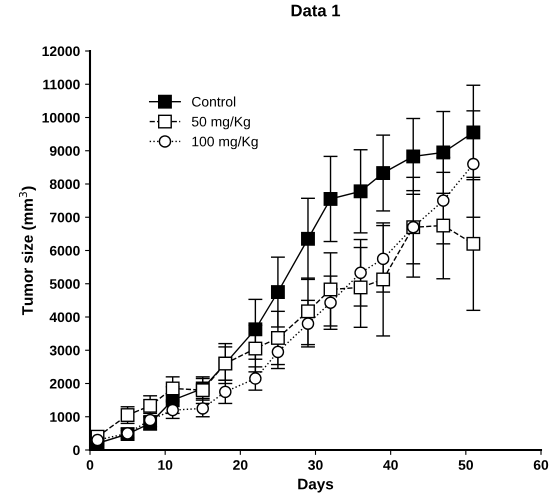 Image resolution: width=552 pixels, height=501 pixels. Describe the element at coordinates (27, 251) in the screenshot. I see `y-axis-title: Tumor size (mm$^{3}$)` at that location.